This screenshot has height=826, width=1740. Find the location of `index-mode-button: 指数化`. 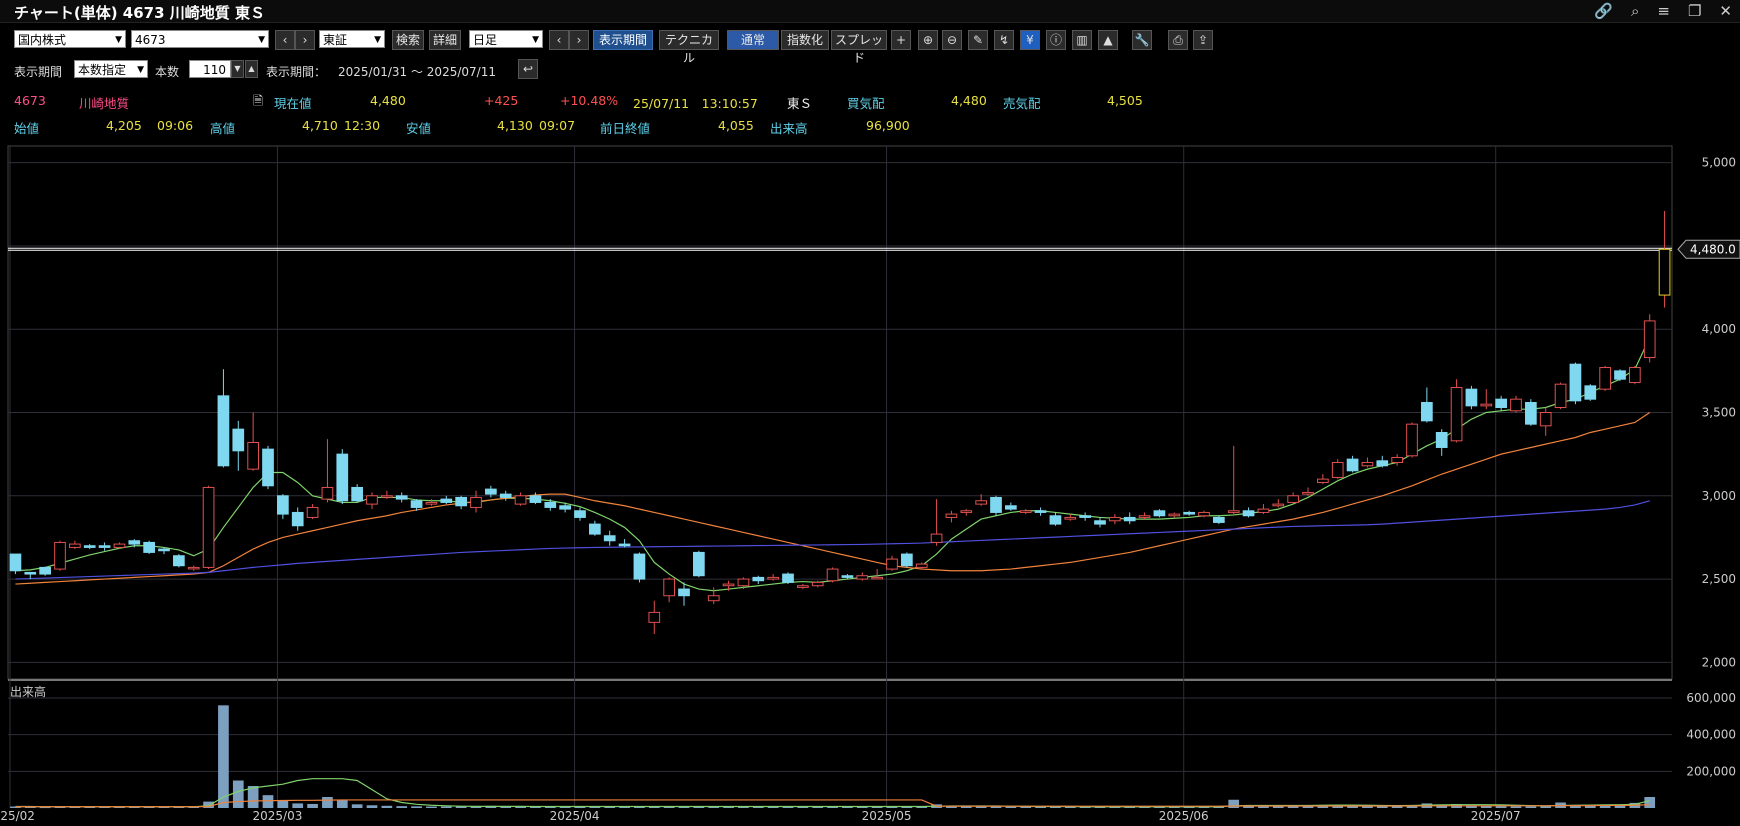

index-mode-button: 指数化 is located at coordinates (805, 40).